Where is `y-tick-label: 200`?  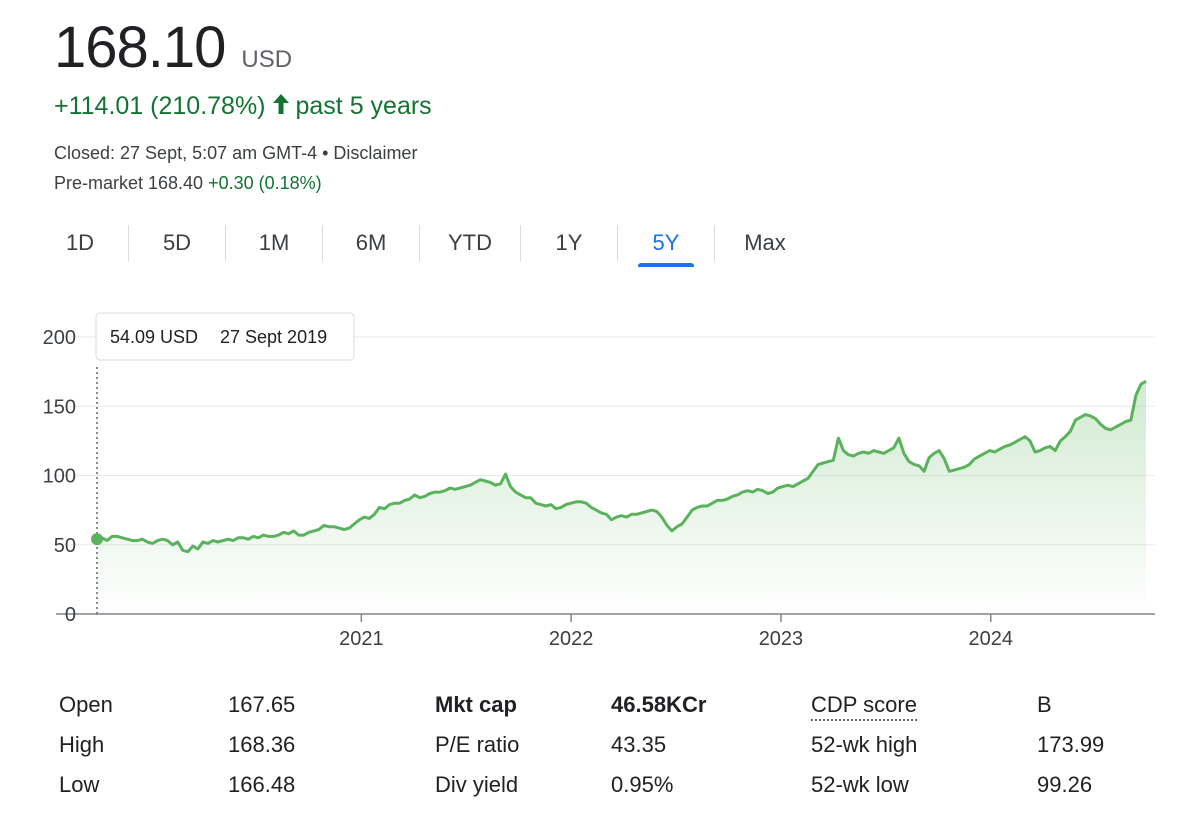 y-tick-label: 200 is located at coordinates (59, 338).